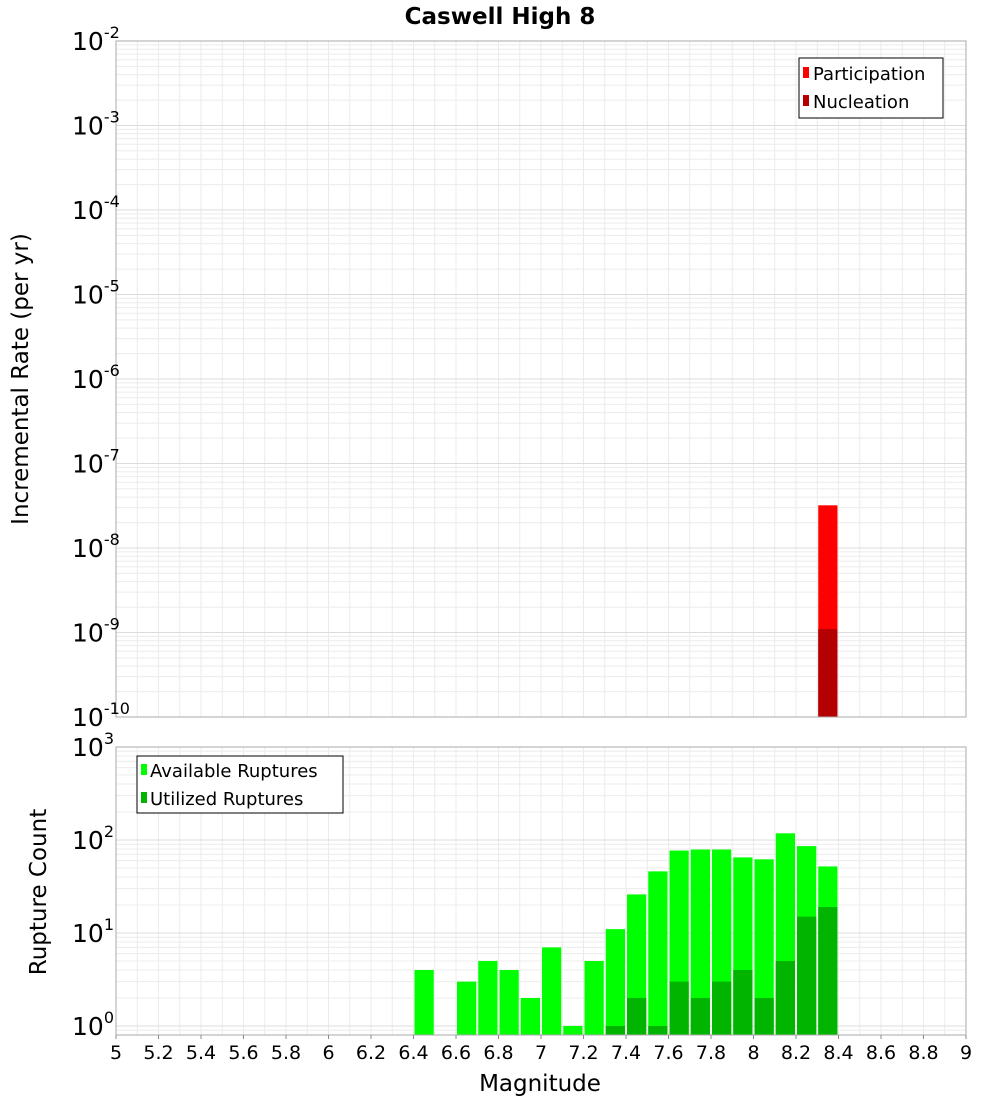 The height and width of the screenshot is (1100, 1000). What do you see at coordinates (144, 769) in the screenshot?
I see `legend-swatch-available` at bounding box center [144, 769].